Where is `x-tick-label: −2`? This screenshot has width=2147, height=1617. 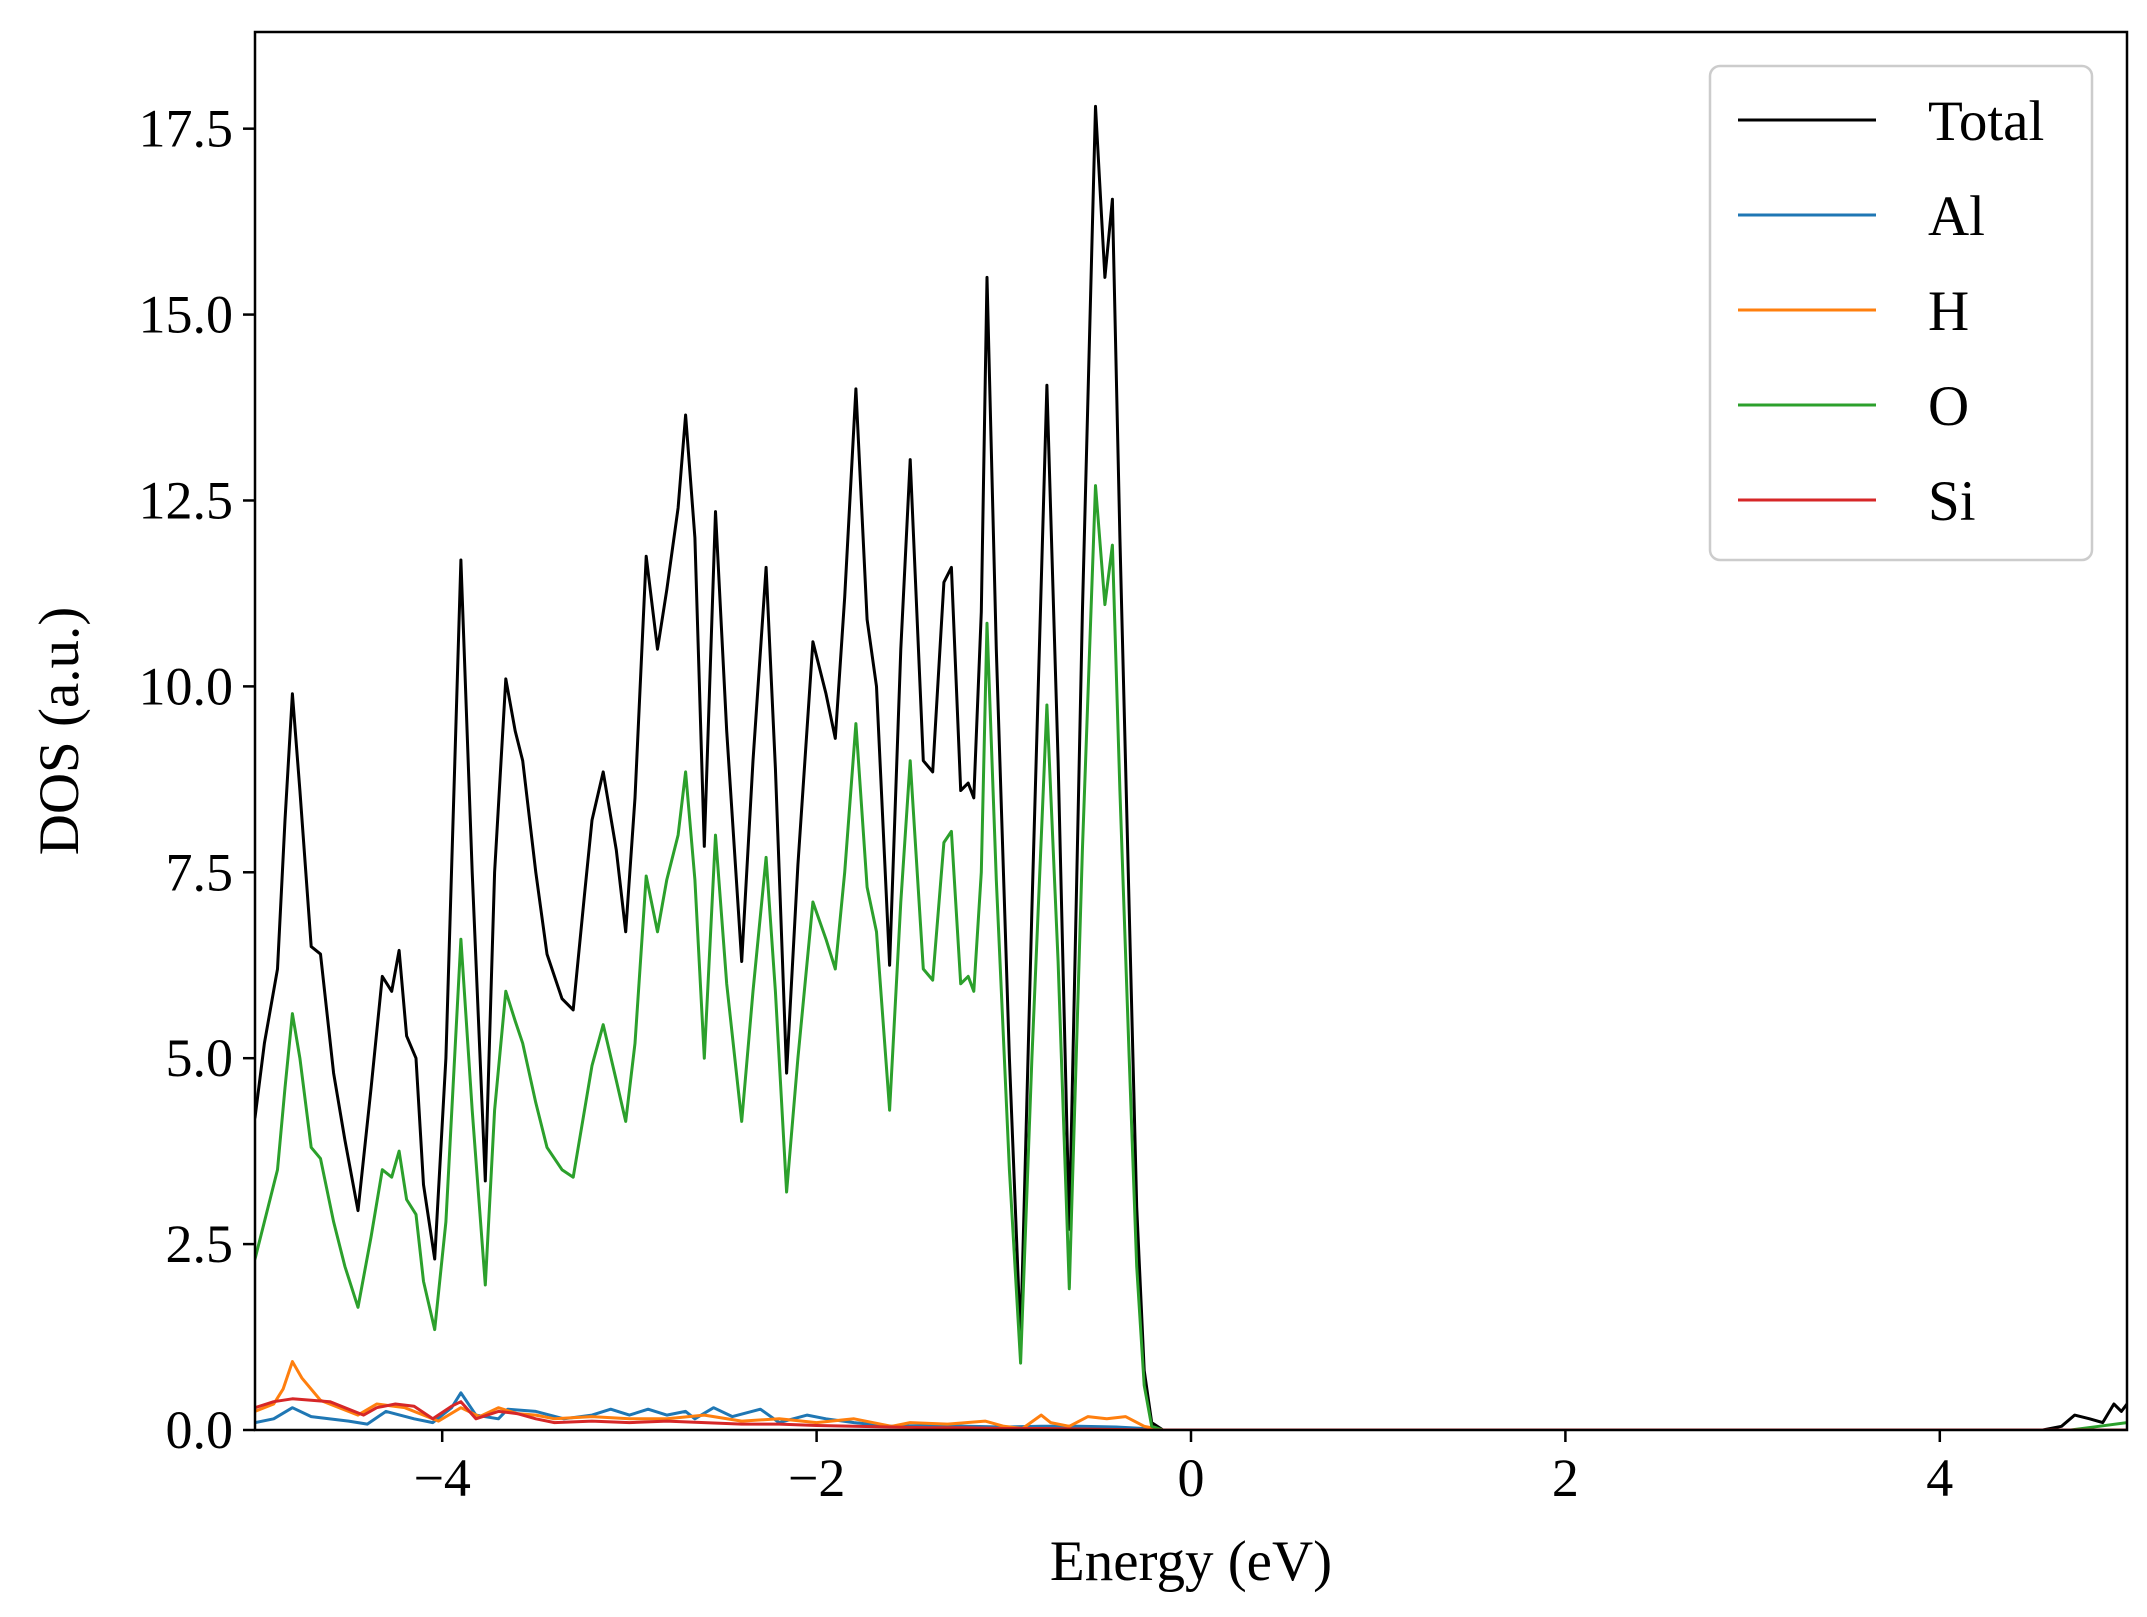 x-tick-label: −2 is located at coordinates (816, 1478).